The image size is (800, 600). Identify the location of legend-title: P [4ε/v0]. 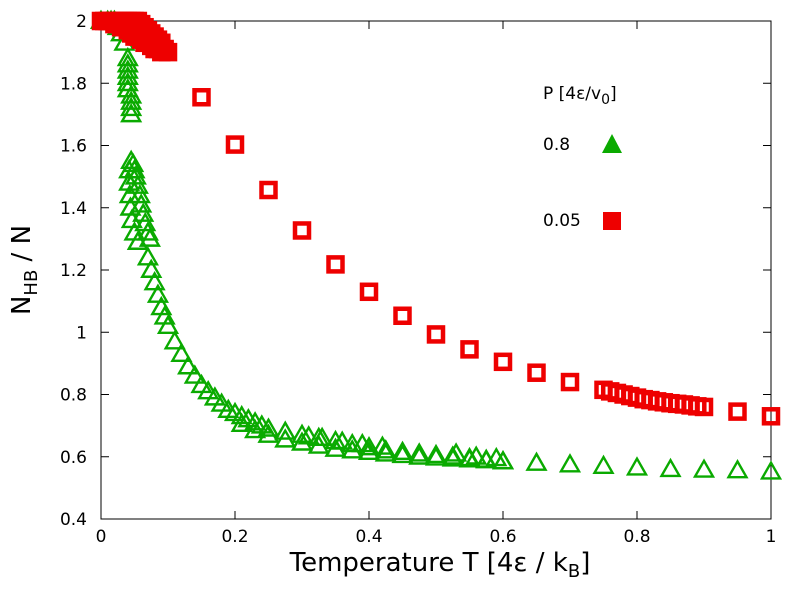
(580, 96).